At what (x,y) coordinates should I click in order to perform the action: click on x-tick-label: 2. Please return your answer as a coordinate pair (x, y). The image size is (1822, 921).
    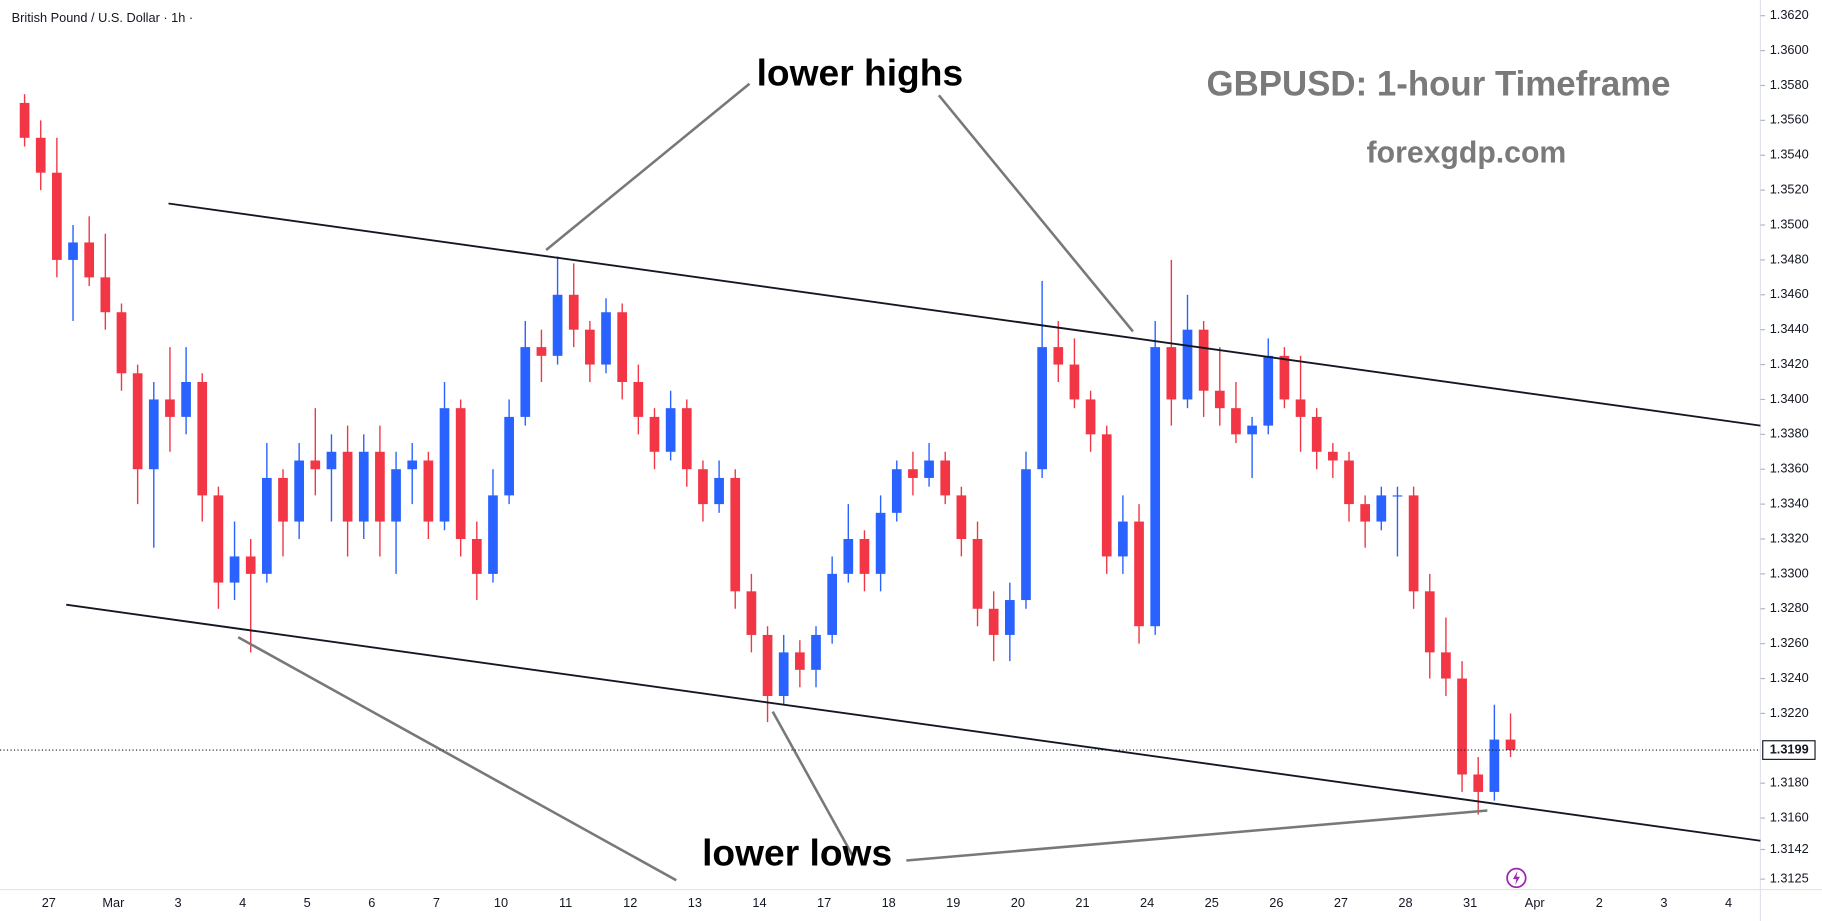
    Looking at the image, I should click on (1599, 902).